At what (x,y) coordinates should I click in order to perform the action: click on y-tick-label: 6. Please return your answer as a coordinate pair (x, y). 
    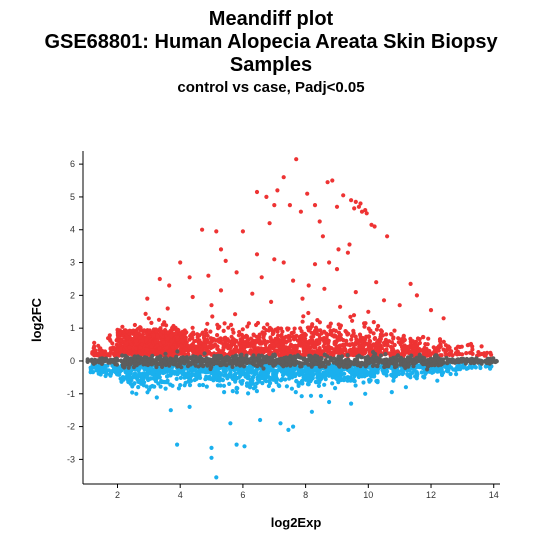
    Looking at the image, I should click on (72, 164).